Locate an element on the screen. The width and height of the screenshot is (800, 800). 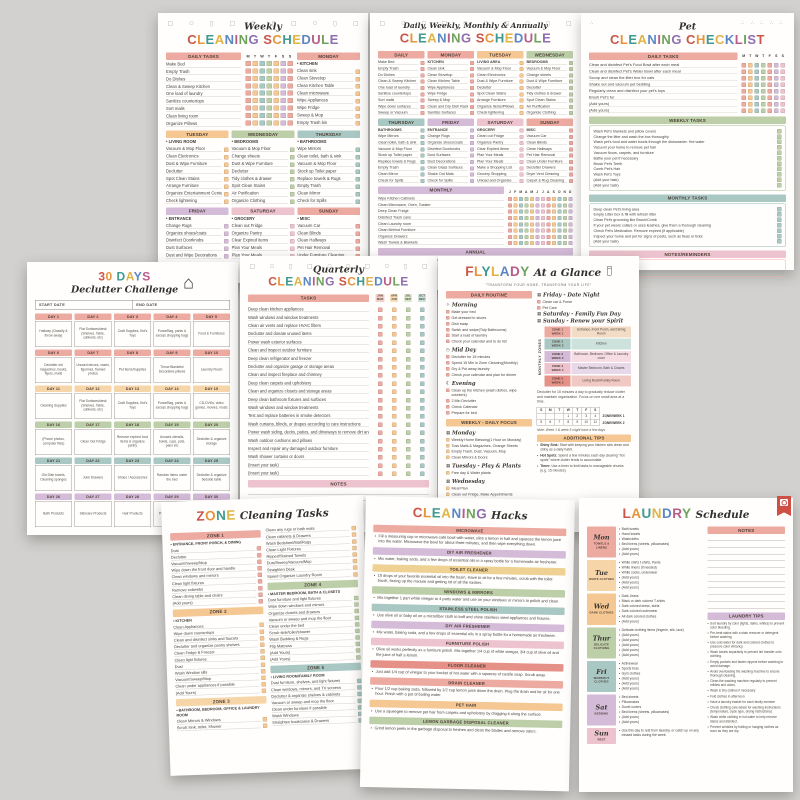
laundry-item-text: Dark Jeans is located at coordinates (630, 596).